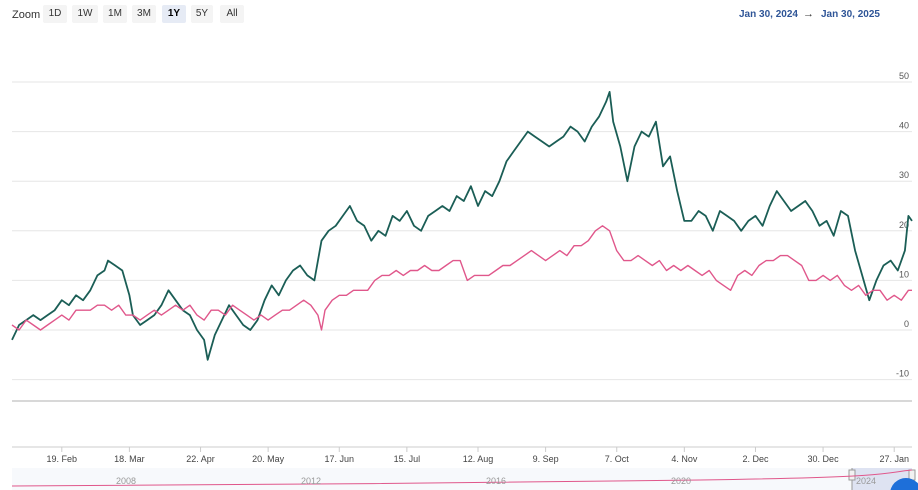  Describe the element at coordinates (681, 481) in the screenshot. I see `navigator-year-label: 2020` at that location.